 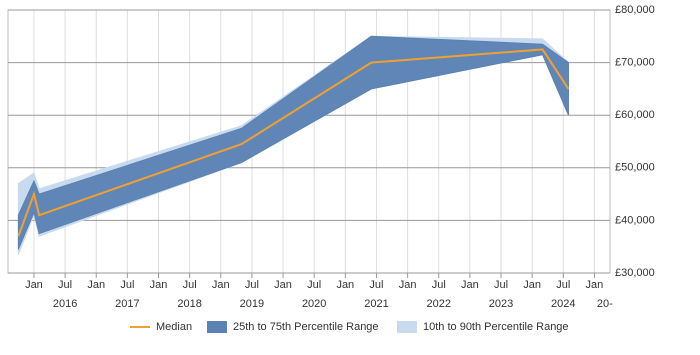 I want to click on legend-label: Median, so click(x=174, y=327).